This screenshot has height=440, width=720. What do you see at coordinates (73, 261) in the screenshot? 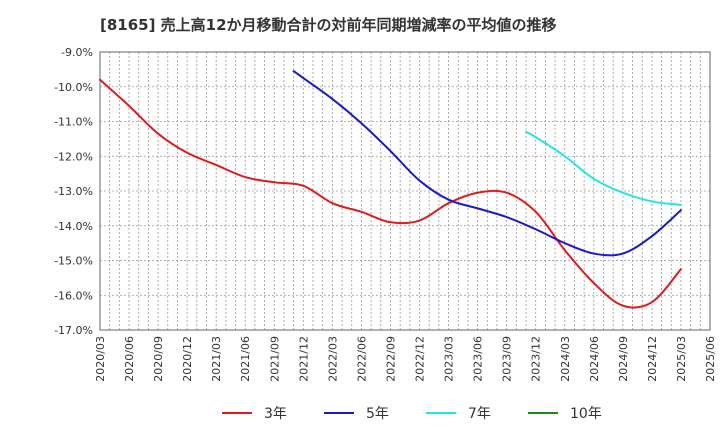
I see `y-tick-label: -15.0%` at bounding box center [73, 261].